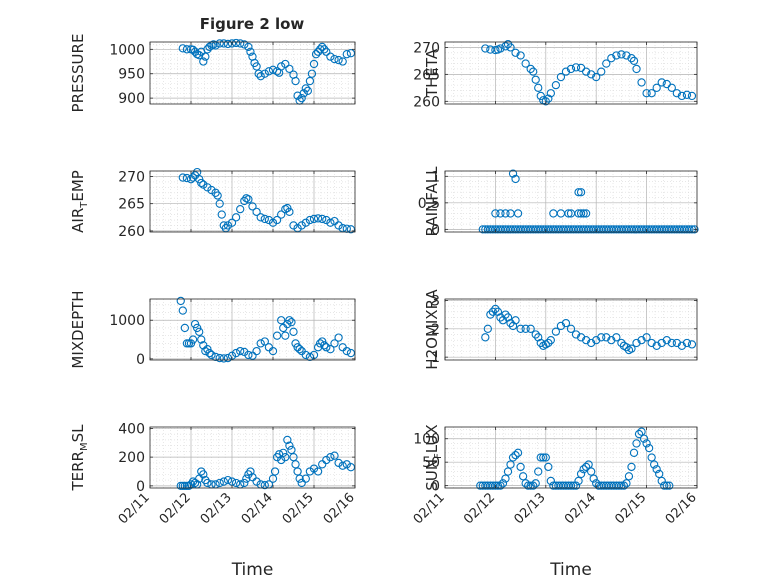 The width and height of the screenshot is (778, 583). What do you see at coordinates (267, 200) in the screenshot?
I see `series-markers` at bounding box center [267, 200].